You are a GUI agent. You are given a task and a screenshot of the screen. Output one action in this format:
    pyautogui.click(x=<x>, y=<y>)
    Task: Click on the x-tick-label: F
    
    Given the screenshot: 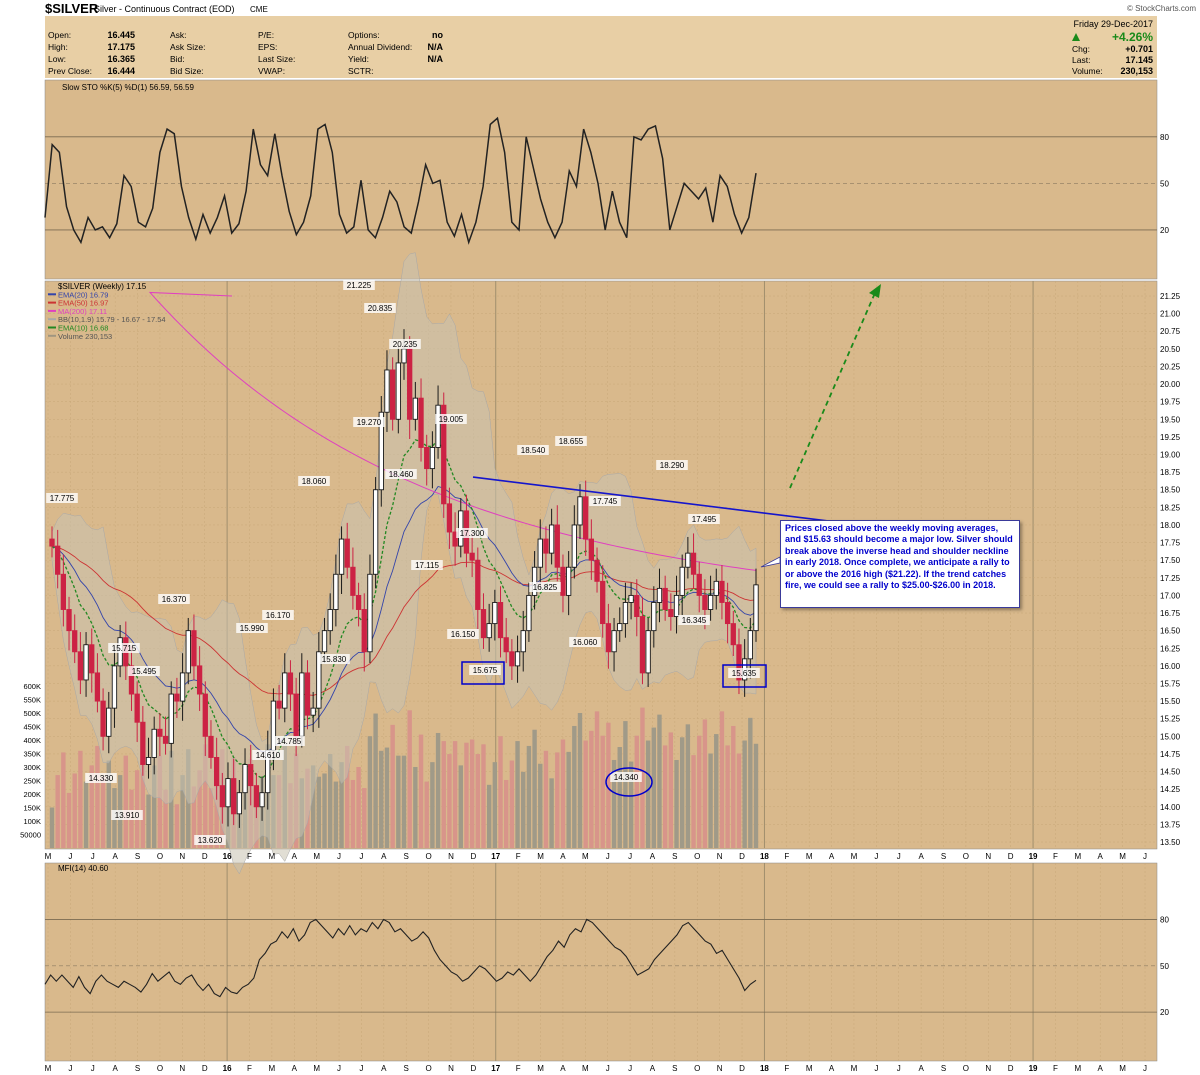 What is the action you would take?
    pyautogui.click(x=518, y=856)
    